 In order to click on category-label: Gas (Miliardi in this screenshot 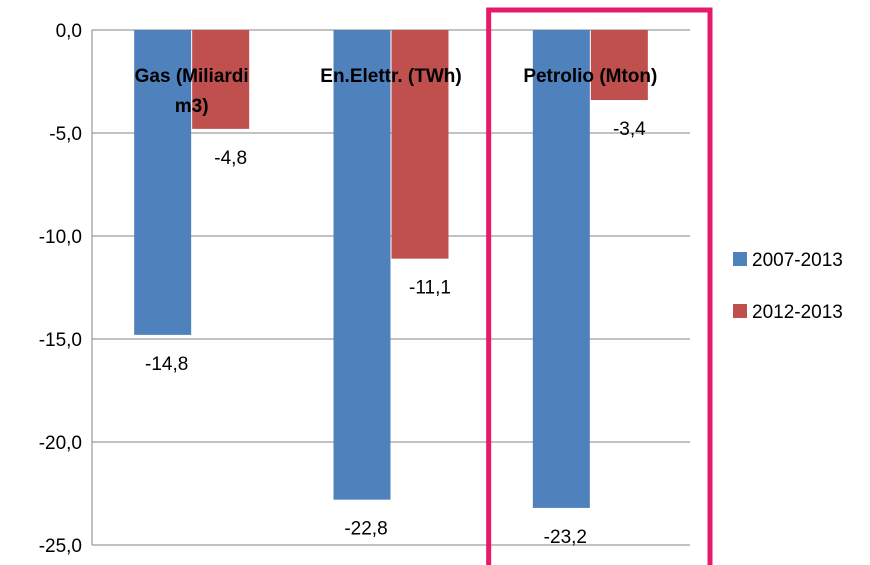, I will do `click(192, 76)`.